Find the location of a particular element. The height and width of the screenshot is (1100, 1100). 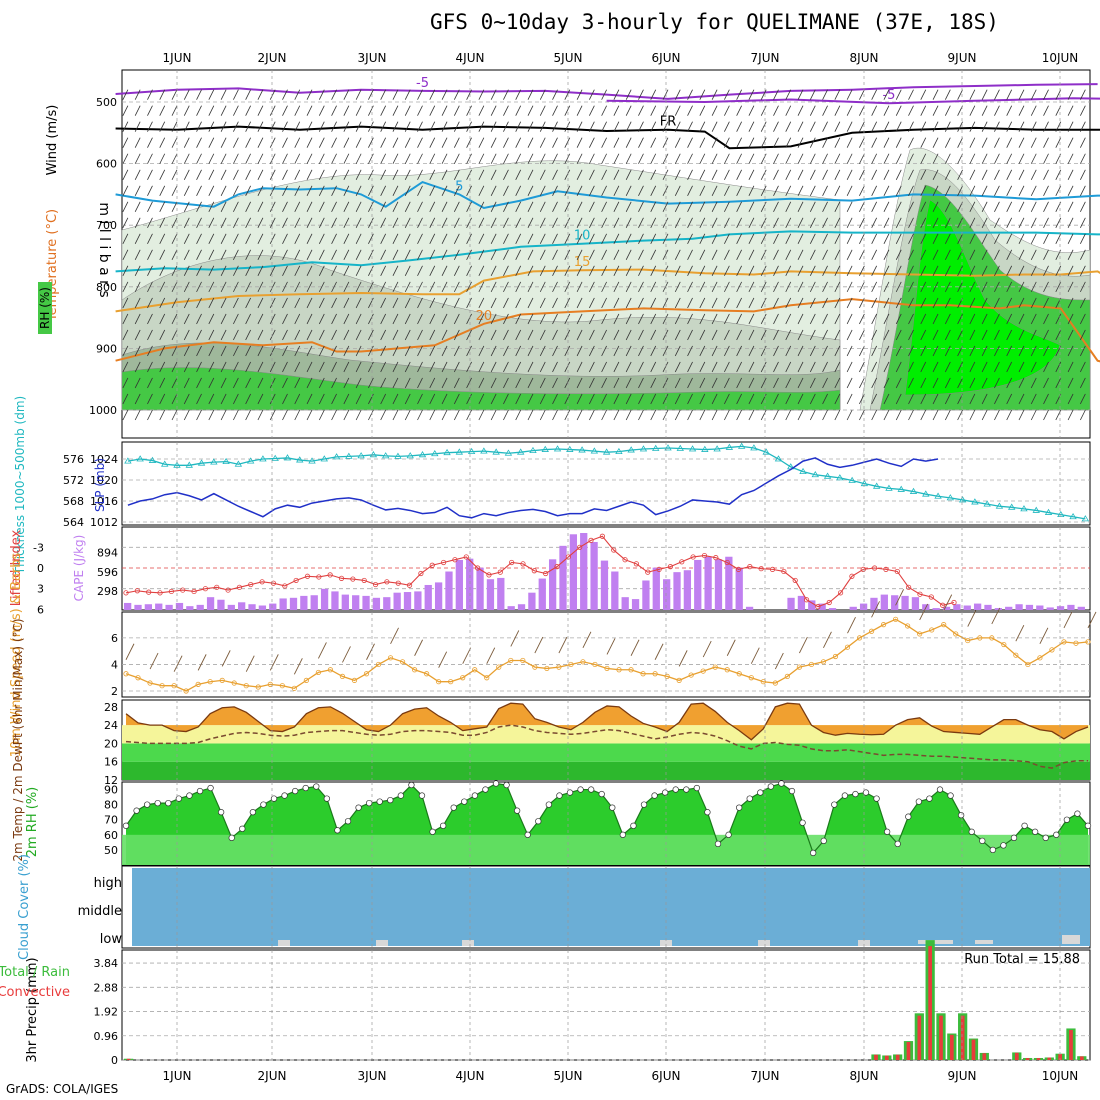

cape-ylabel: CAPE (J/kg) is located at coordinates (79, 568).